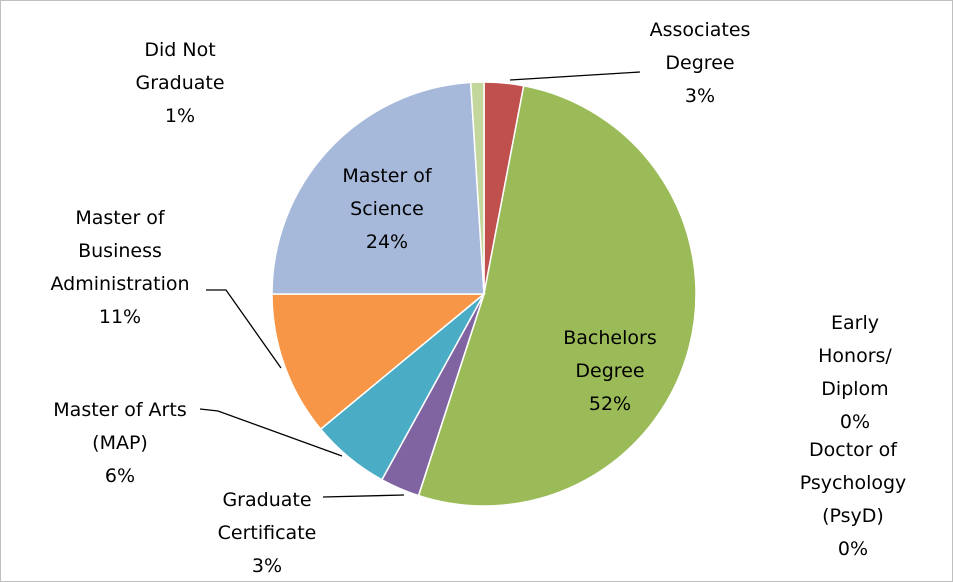 The image size is (953, 582). I want to click on category-label: Master of Business Administration, so click(120, 251).